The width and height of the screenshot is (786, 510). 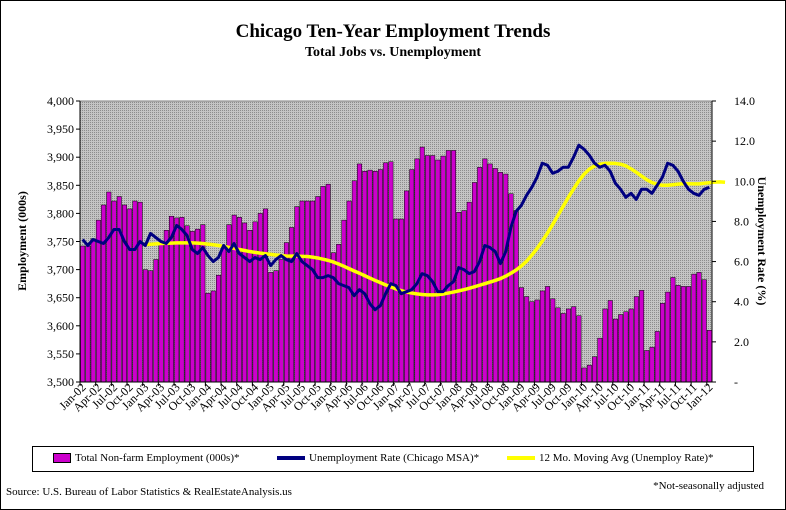 What do you see at coordinates (60, 242) in the screenshot?
I see `y-tick-label: 3,750` at bounding box center [60, 242].